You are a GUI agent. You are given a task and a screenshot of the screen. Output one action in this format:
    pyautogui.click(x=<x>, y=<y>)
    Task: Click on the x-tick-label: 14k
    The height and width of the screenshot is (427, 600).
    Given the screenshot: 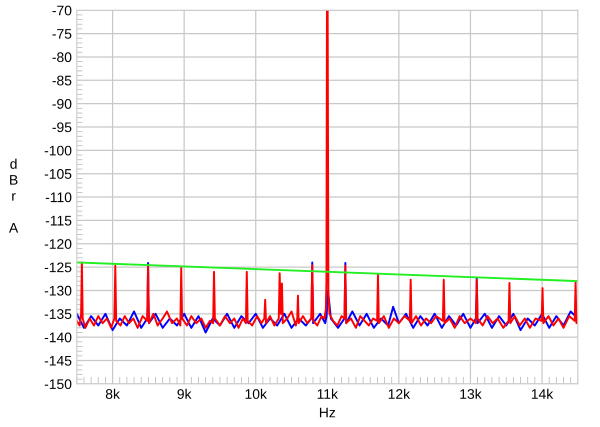 What is the action you would take?
    pyautogui.click(x=543, y=393)
    